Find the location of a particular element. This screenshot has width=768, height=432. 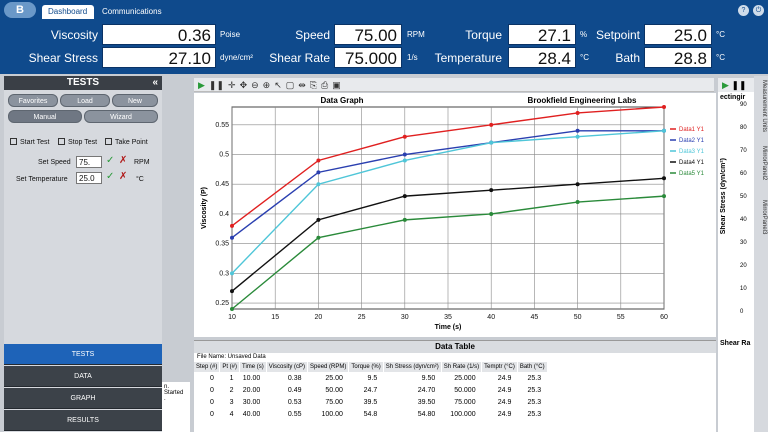

column-header: Bath (°C) is located at coordinates (532, 367).